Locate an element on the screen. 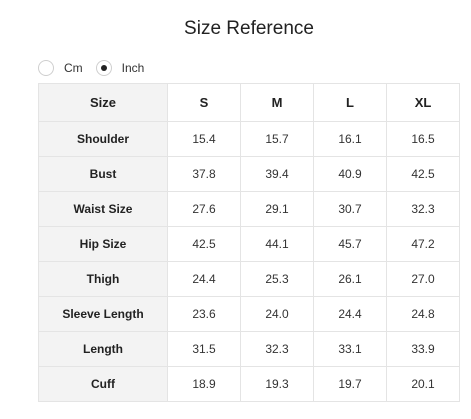 Image resolution: width=471 pixels, height=419 pixels. table-cell: 25.3 is located at coordinates (277, 279).